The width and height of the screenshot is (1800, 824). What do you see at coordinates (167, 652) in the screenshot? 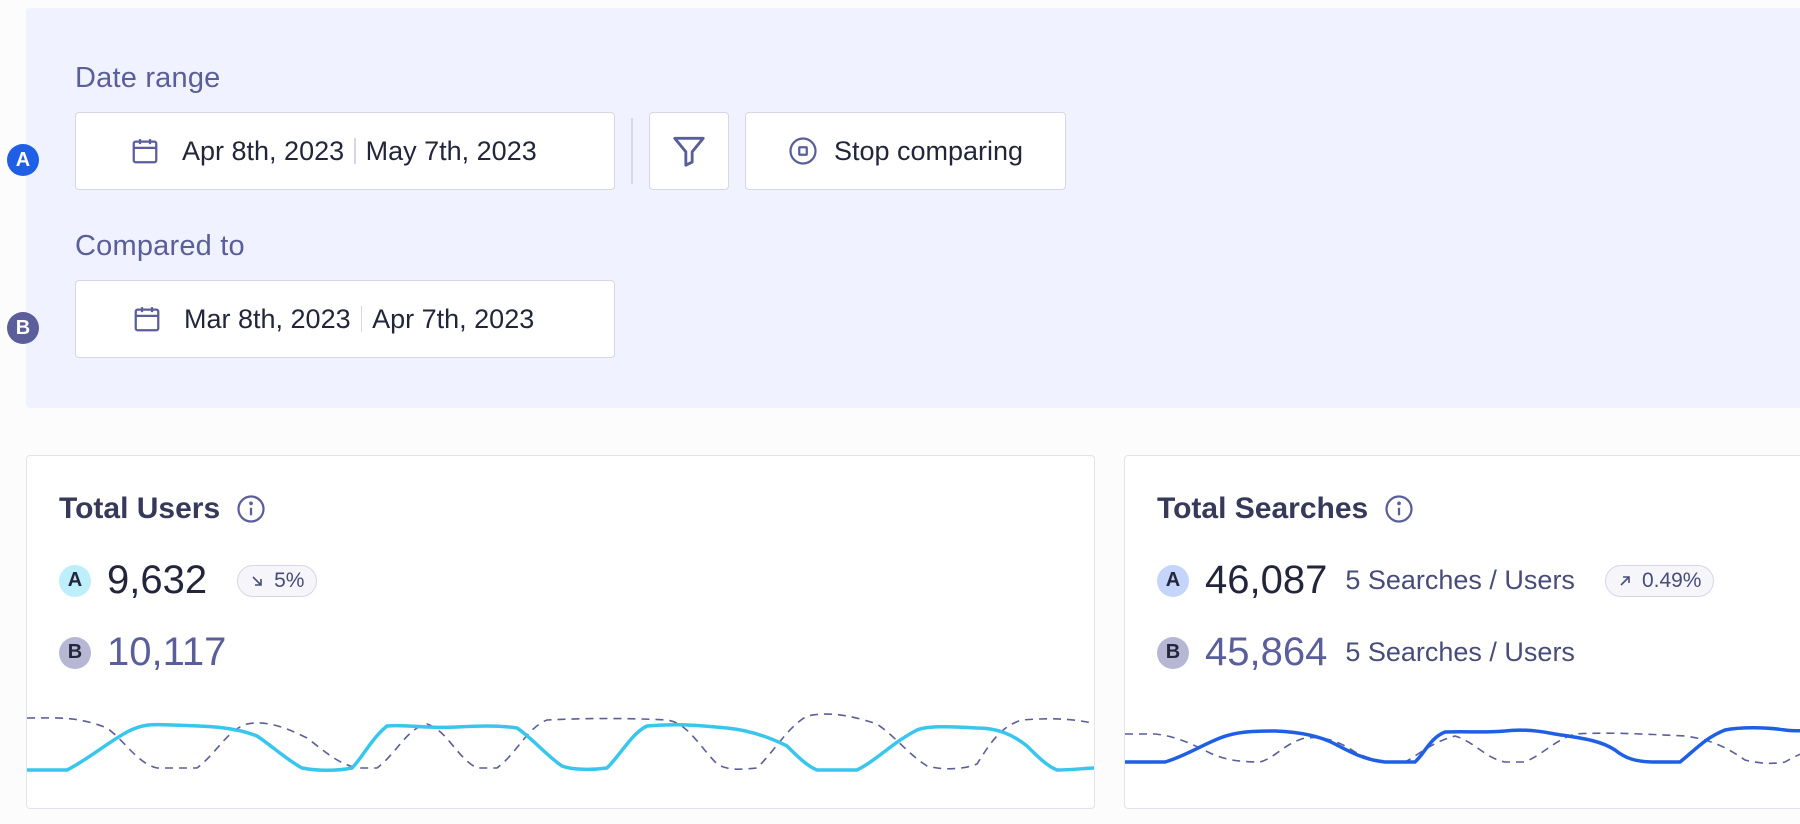
I see `users-value-b: 10,117` at bounding box center [167, 652].